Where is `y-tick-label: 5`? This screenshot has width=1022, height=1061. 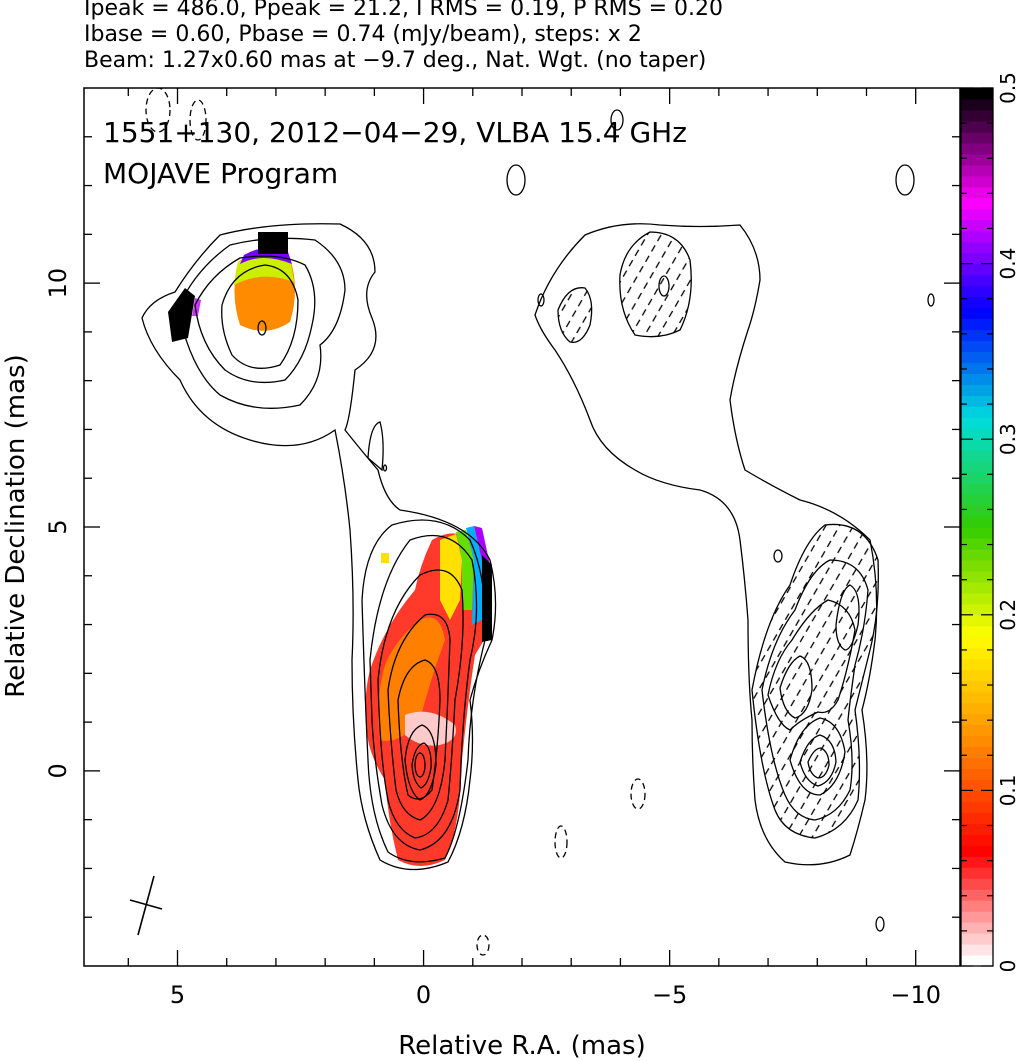 y-tick-label: 5 is located at coordinates (58, 526).